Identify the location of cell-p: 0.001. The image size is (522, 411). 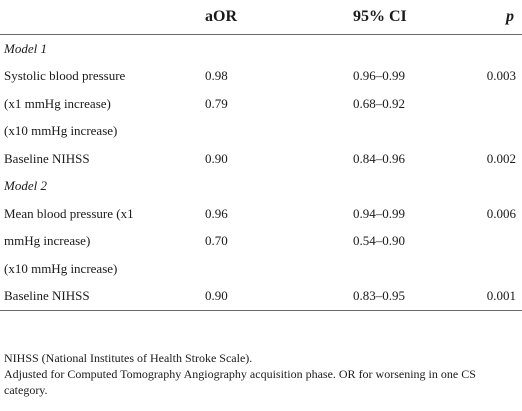
(497, 296).